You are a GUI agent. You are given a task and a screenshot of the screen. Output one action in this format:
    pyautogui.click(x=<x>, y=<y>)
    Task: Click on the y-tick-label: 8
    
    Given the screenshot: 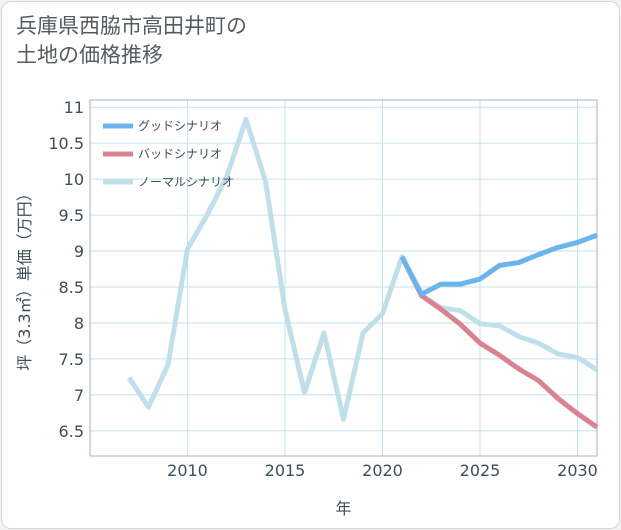 What is the action you would take?
    pyautogui.click(x=79, y=323)
    